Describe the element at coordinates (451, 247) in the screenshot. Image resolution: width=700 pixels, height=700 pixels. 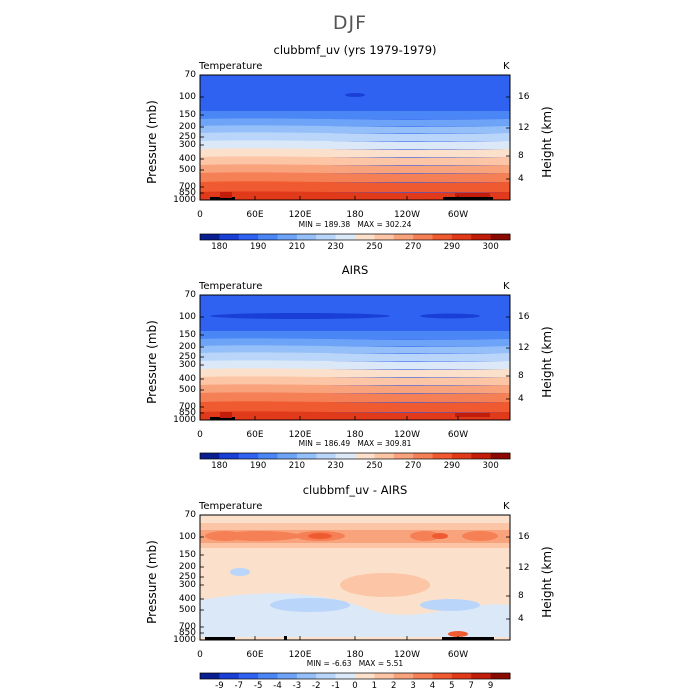
I see `colorbar-tick-label: 290` at that location.